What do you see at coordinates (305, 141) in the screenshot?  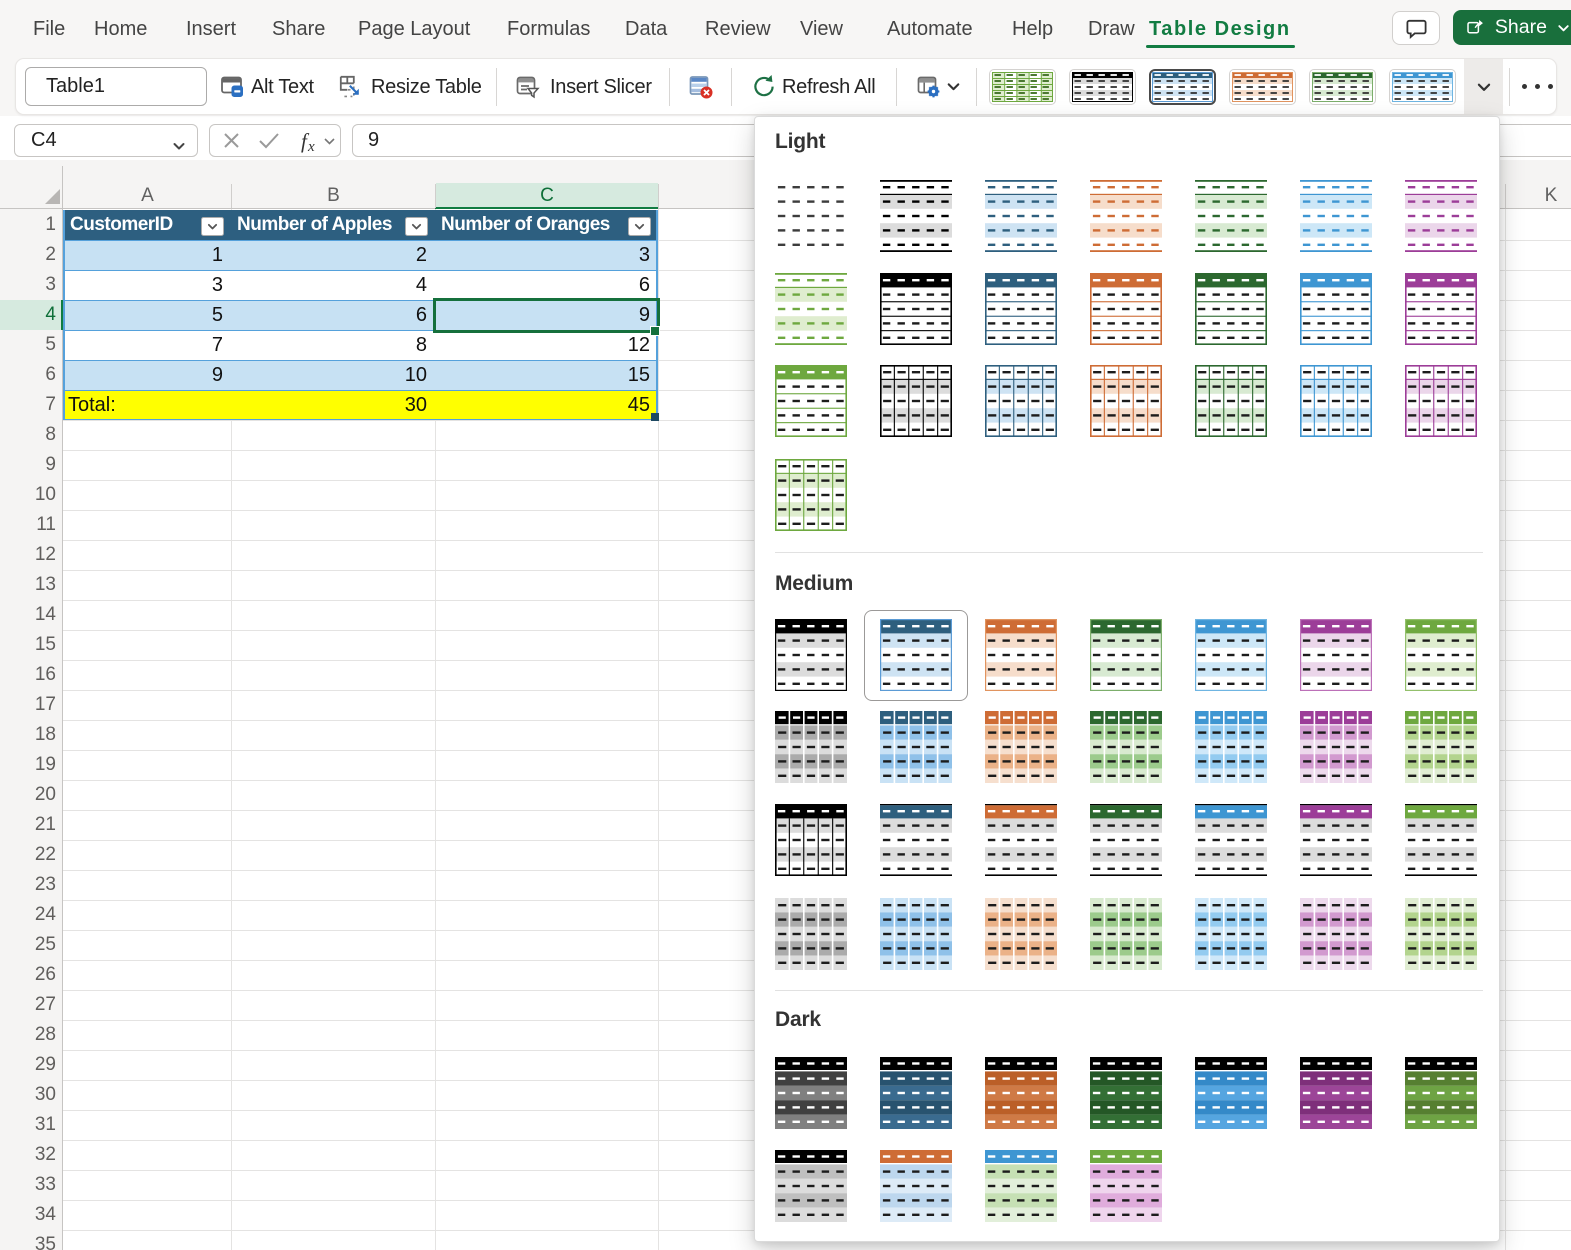 I see `svg-text: f` at bounding box center [305, 141].